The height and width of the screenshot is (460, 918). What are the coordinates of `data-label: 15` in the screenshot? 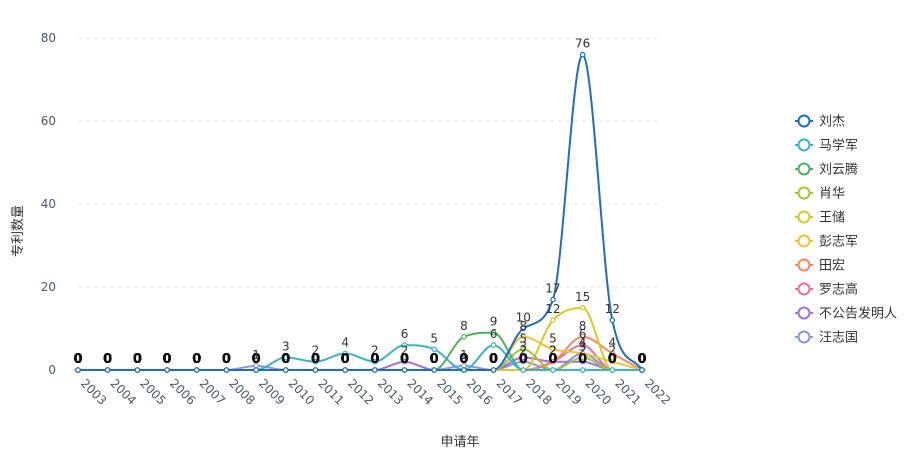 It's located at (582, 297).